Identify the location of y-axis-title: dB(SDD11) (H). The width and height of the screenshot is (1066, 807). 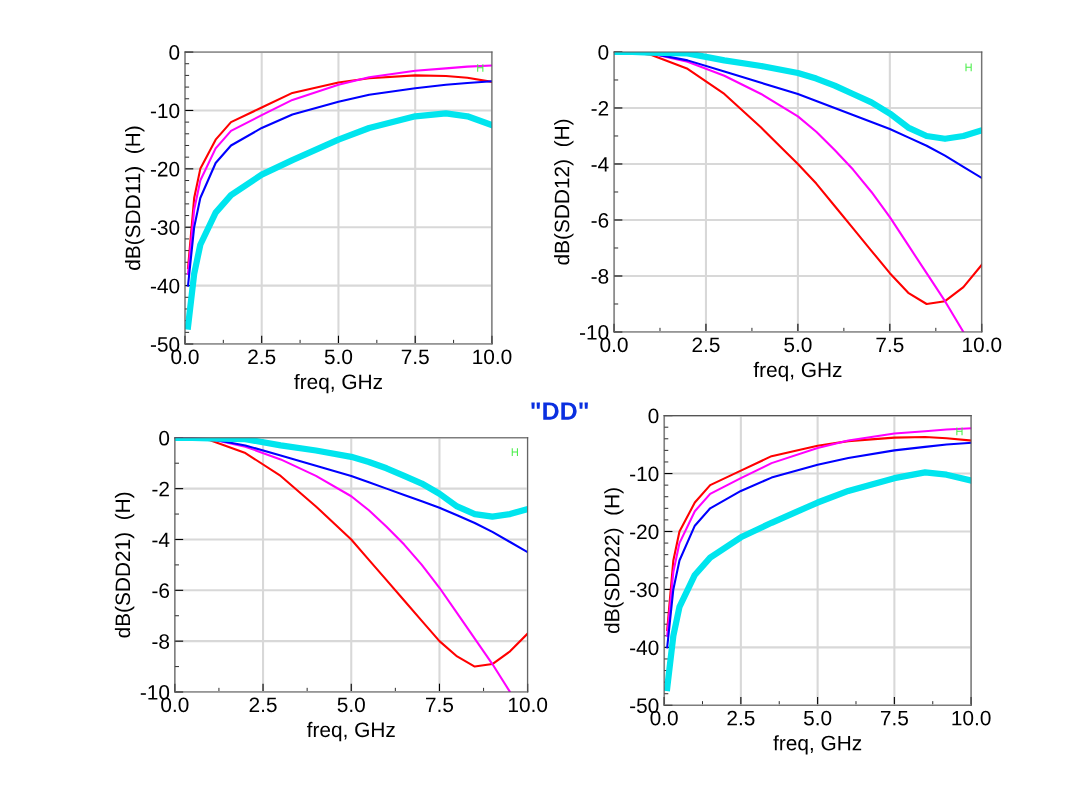
(135, 198).